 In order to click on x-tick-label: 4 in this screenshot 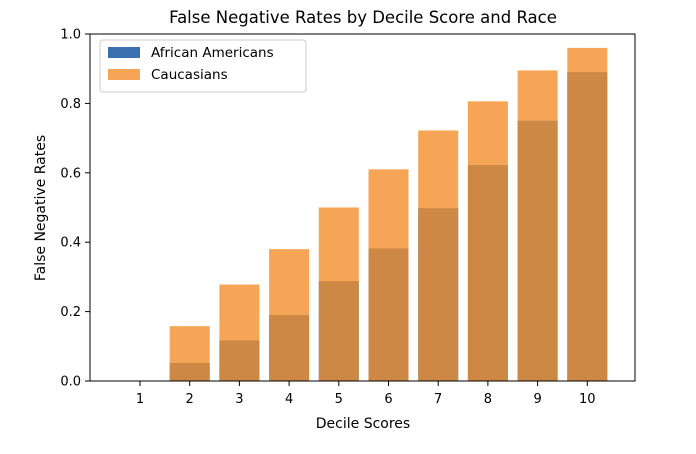, I will do `click(289, 399)`.